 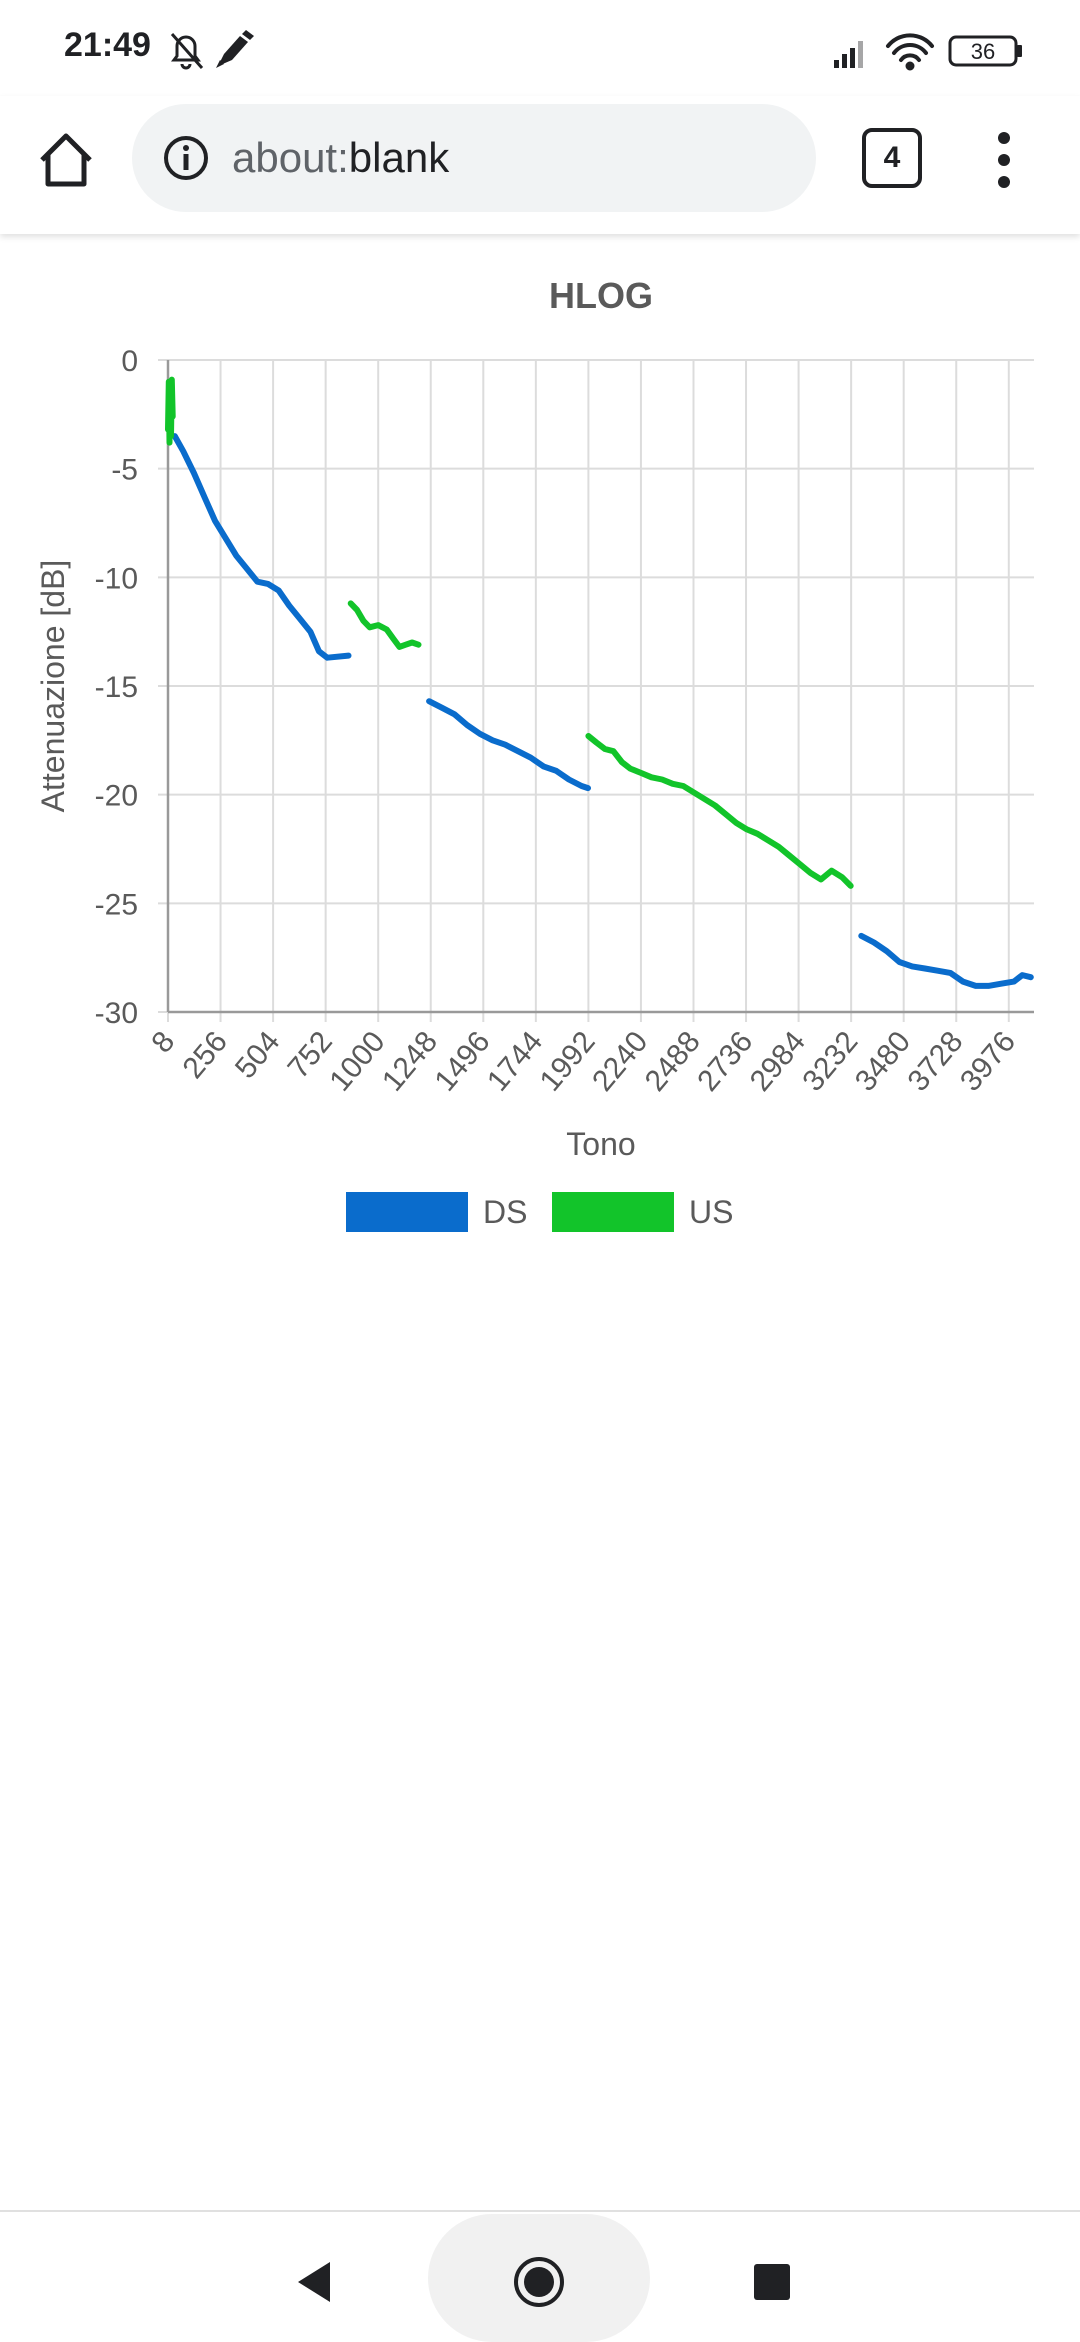 What do you see at coordinates (600, 1144) in the screenshot?
I see `x-axis-label: Tono` at bounding box center [600, 1144].